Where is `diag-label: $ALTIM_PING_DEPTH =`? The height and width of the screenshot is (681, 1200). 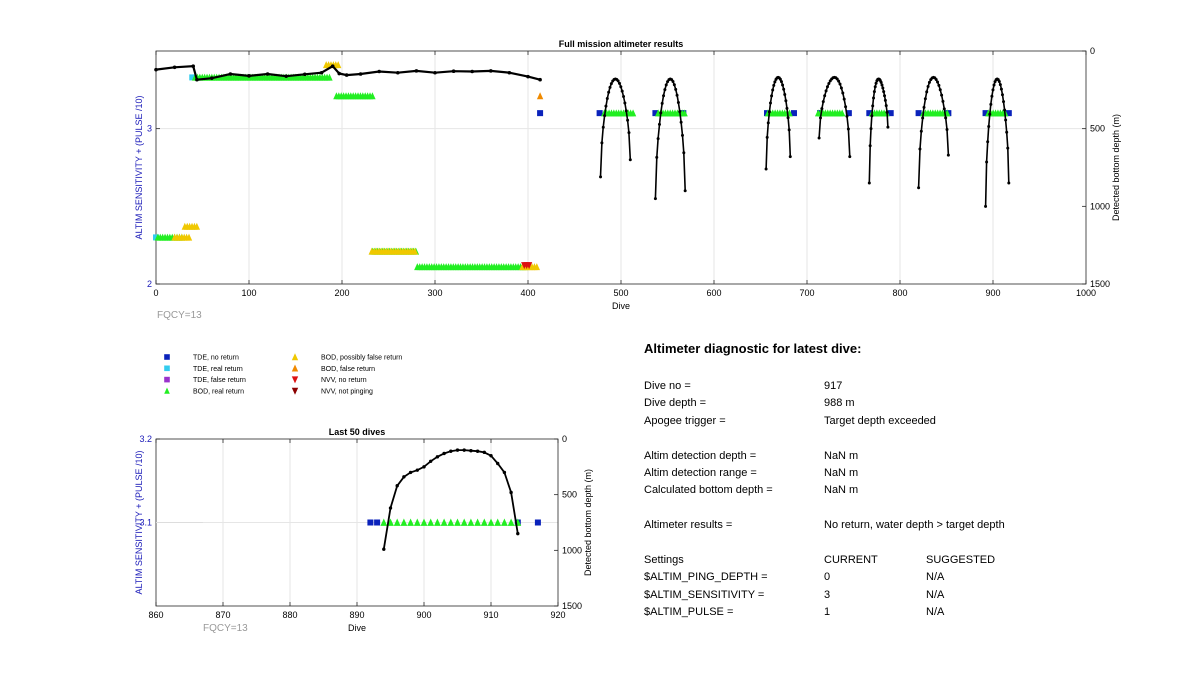 diag-label: $ALTIM_PING_DEPTH = is located at coordinates (706, 577).